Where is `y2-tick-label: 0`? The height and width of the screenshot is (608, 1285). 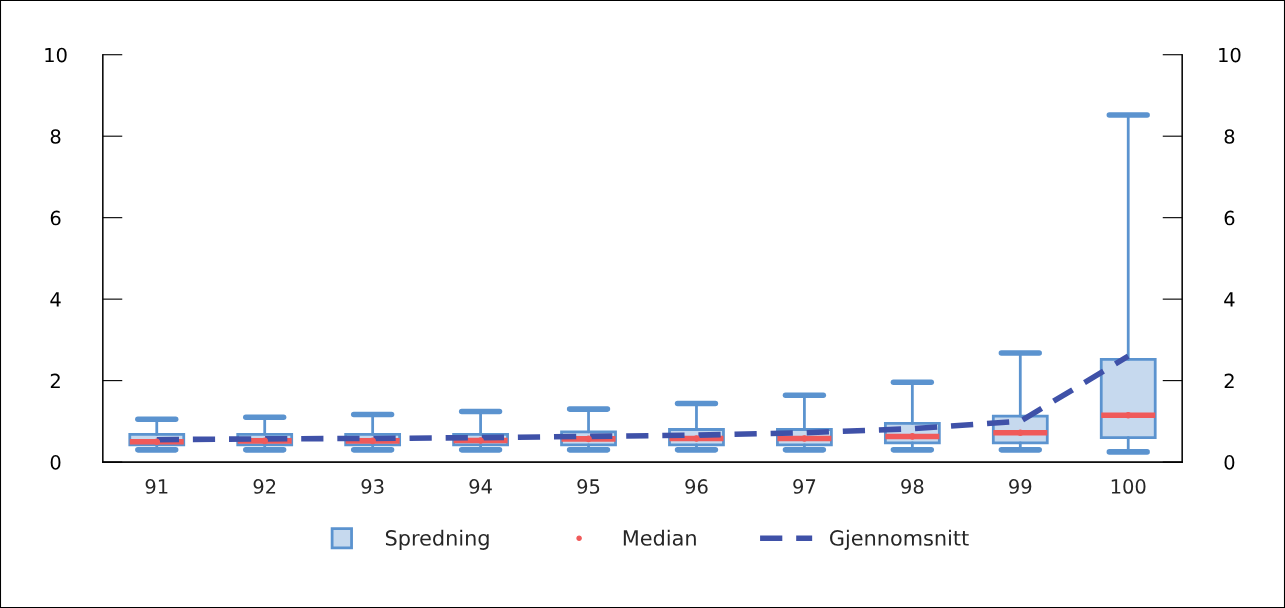 y2-tick-label: 0 is located at coordinates (1229, 462).